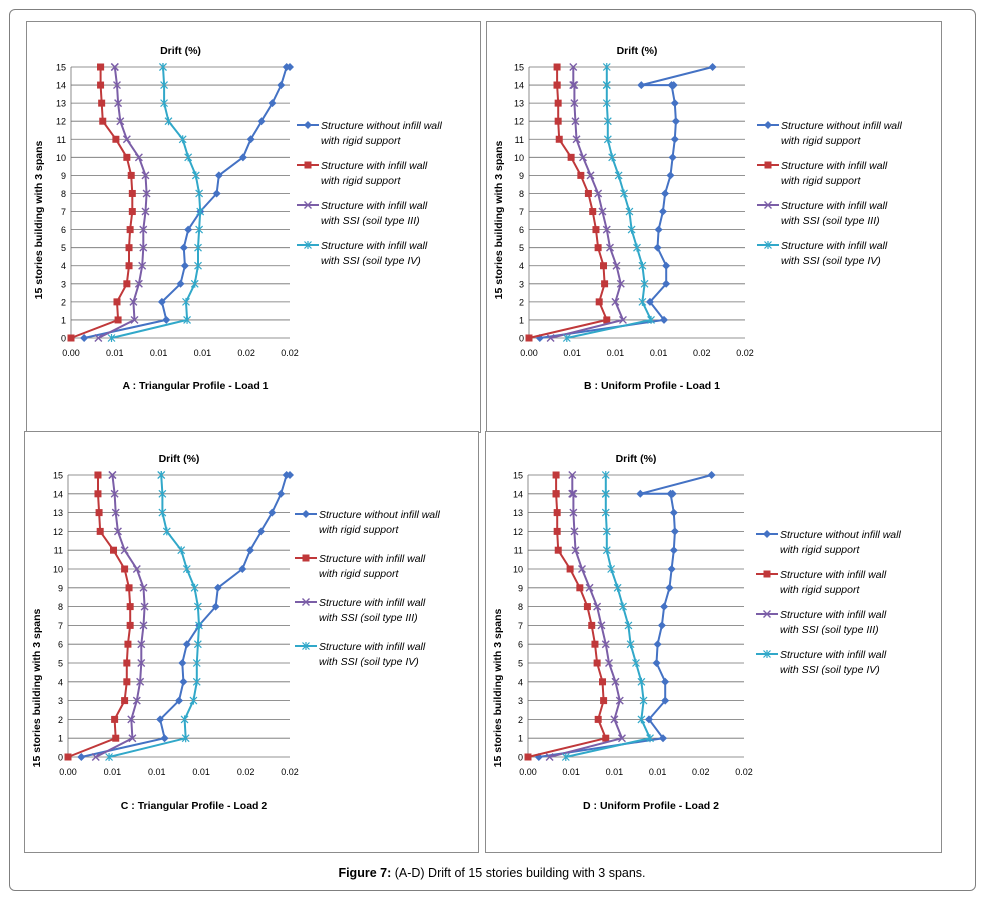 This screenshot has height=905, width=984. I want to click on x-tick-label: 0.00, so click(71, 353).